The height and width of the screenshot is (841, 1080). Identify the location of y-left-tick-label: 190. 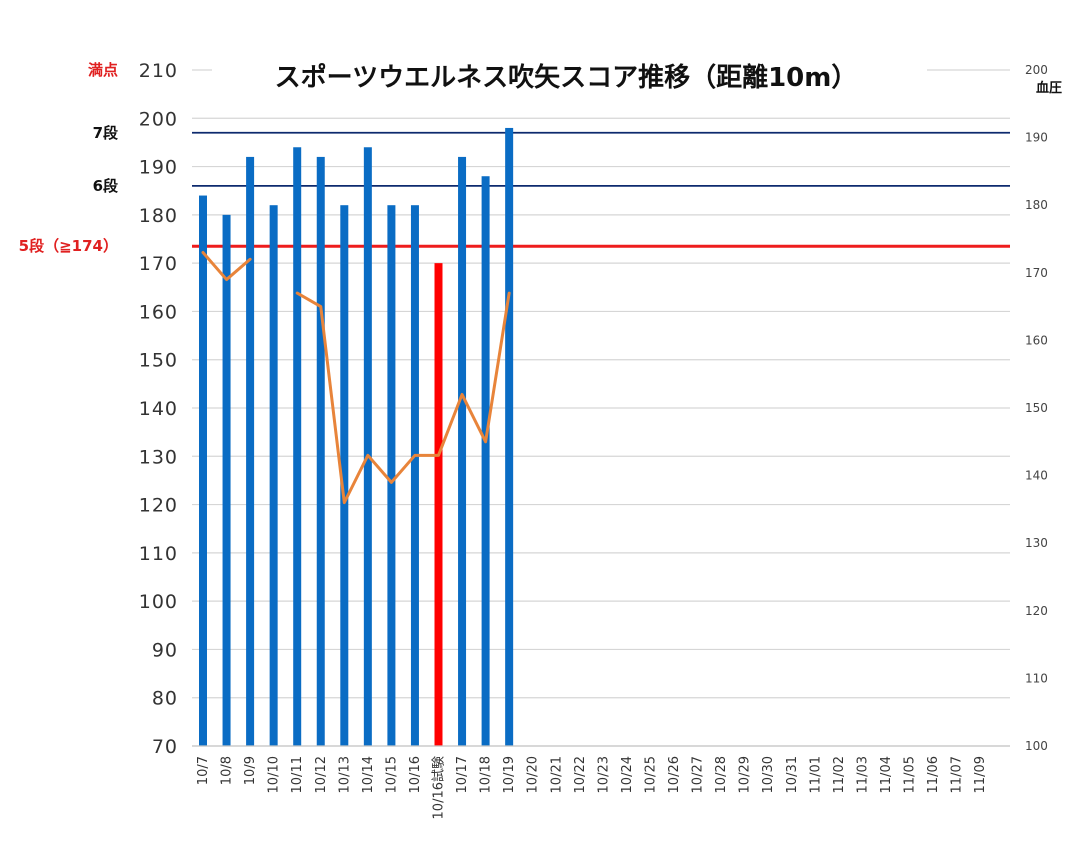
(158, 168).